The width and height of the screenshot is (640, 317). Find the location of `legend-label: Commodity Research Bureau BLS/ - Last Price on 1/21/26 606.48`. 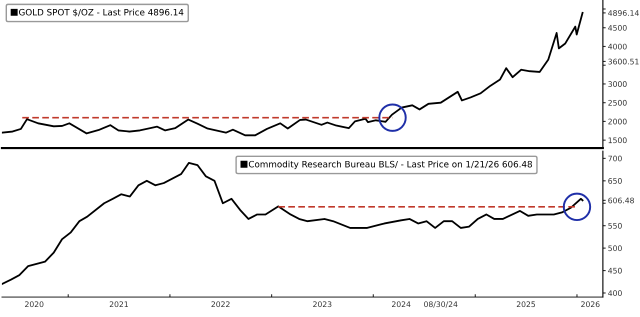

legend-label: Commodity Research Bureau BLS/ - Last Price on 1/21/26 606.48 is located at coordinates (390, 165).